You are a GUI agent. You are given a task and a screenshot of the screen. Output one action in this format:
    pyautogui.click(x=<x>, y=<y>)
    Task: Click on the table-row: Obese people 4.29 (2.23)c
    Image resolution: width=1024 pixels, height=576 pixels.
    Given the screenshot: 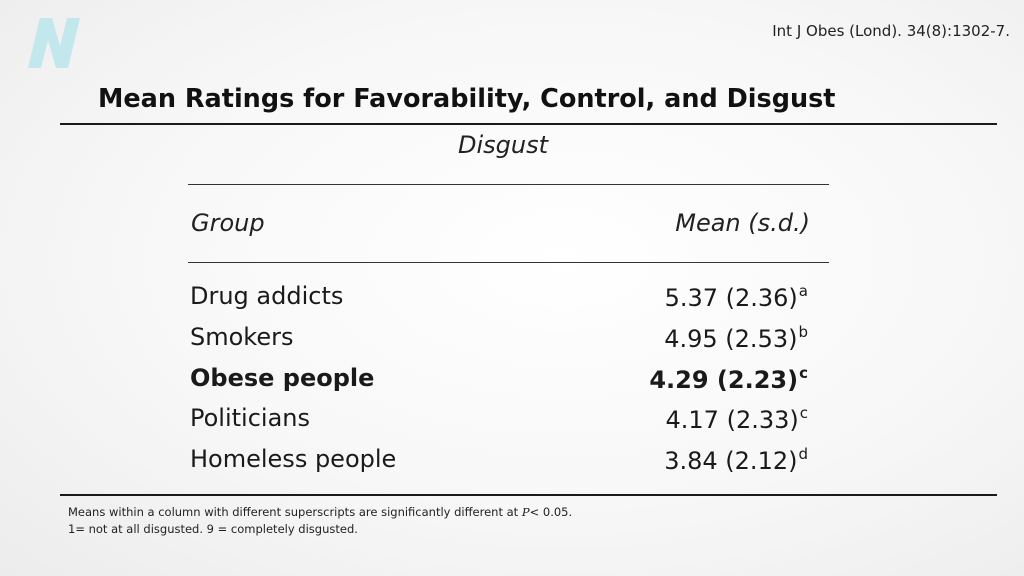 What is the action you would take?
    pyautogui.click(x=499, y=384)
    